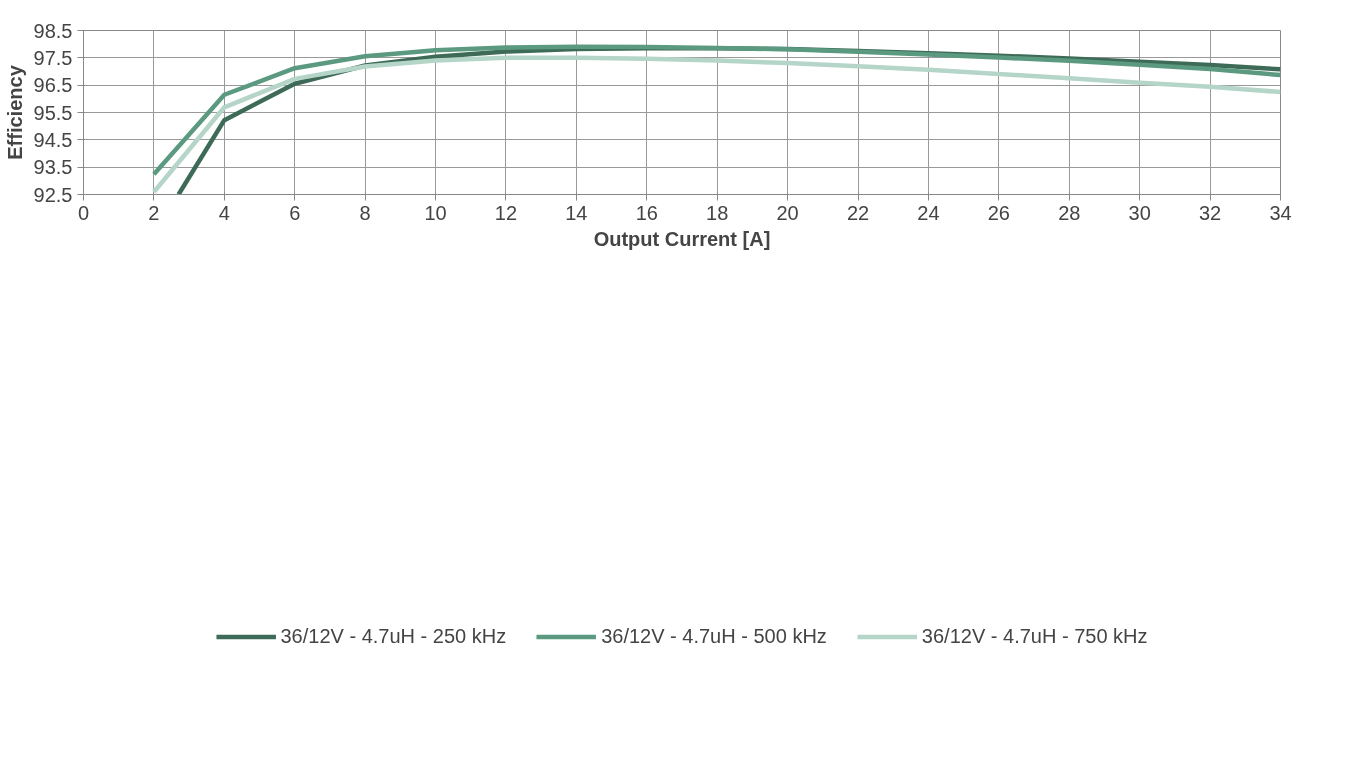 This screenshot has height=782, width=1370. Describe the element at coordinates (53, 167) in the screenshot. I see `y-tick-label: 93.5` at that location.